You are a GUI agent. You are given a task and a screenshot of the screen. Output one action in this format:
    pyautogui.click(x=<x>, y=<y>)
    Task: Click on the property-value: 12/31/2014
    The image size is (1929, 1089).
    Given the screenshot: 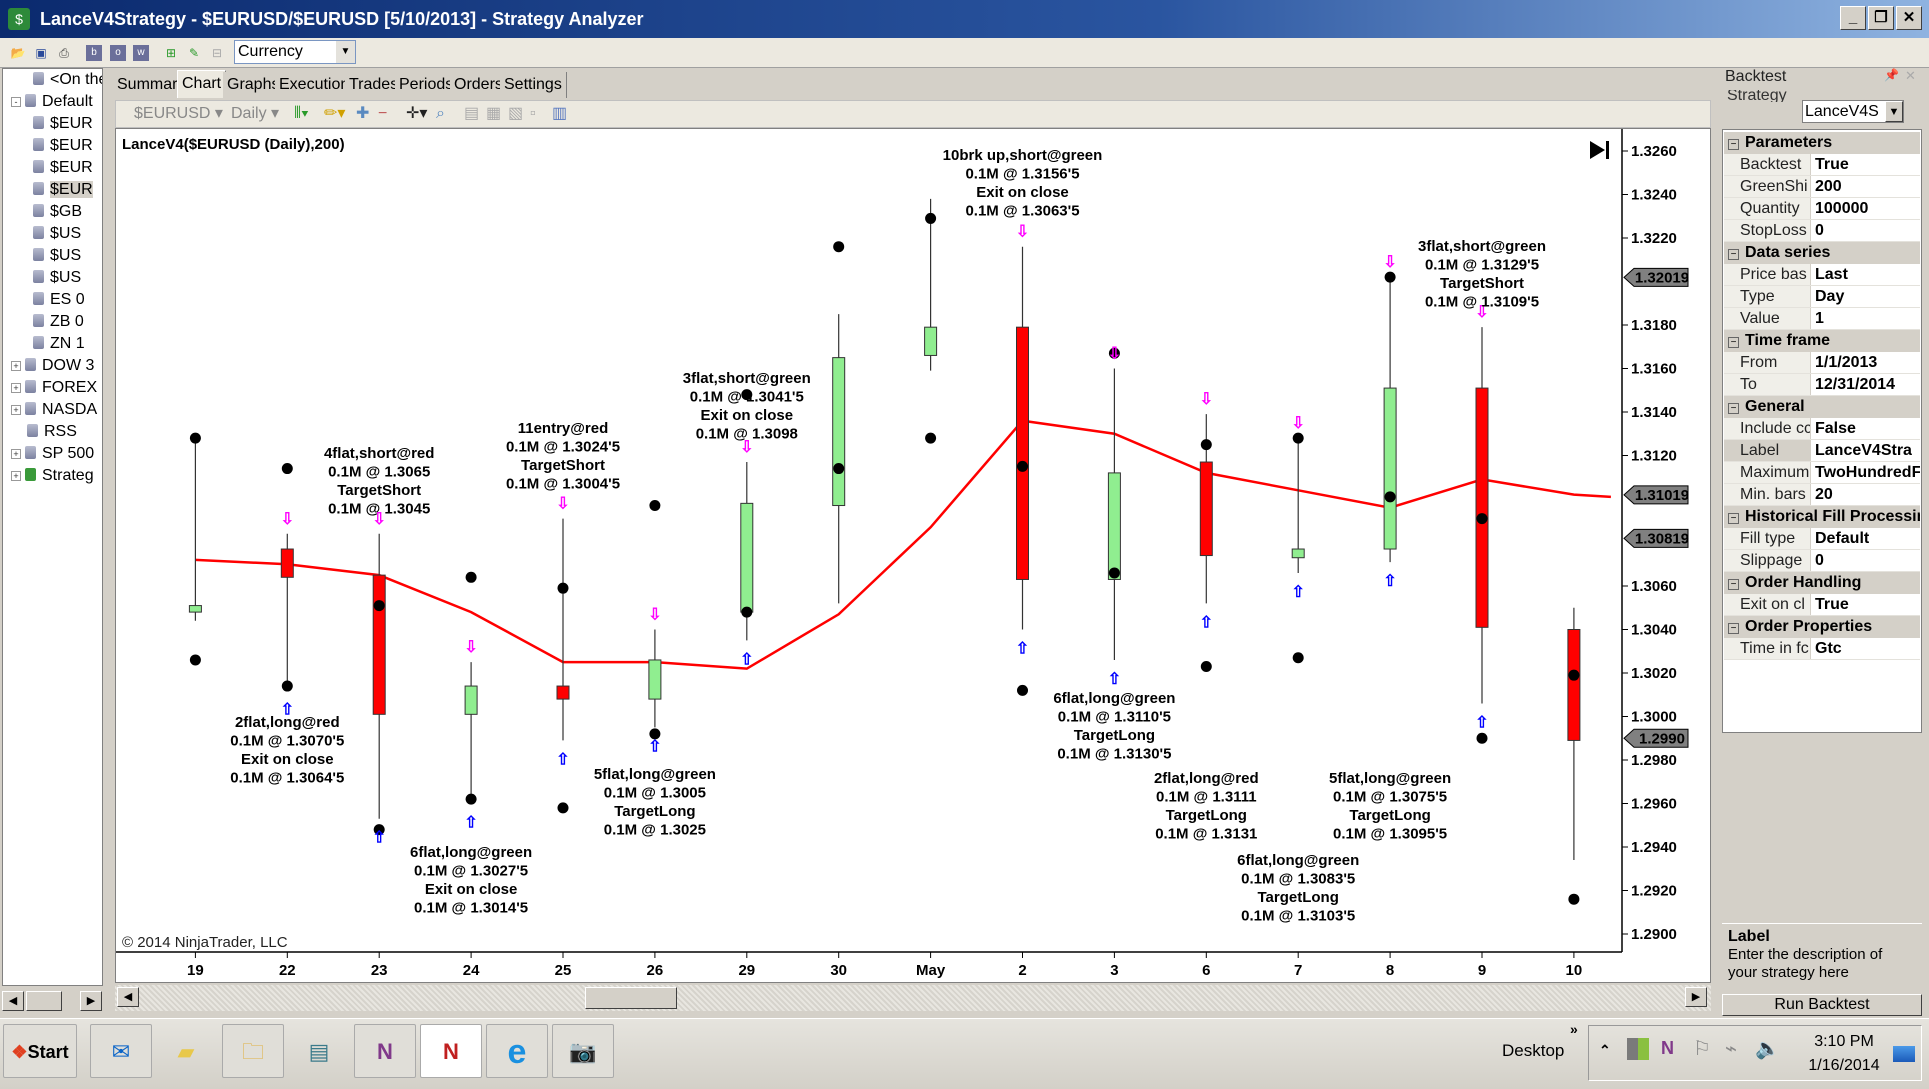 What is the action you would take?
    pyautogui.click(x=1855, y=384)
    